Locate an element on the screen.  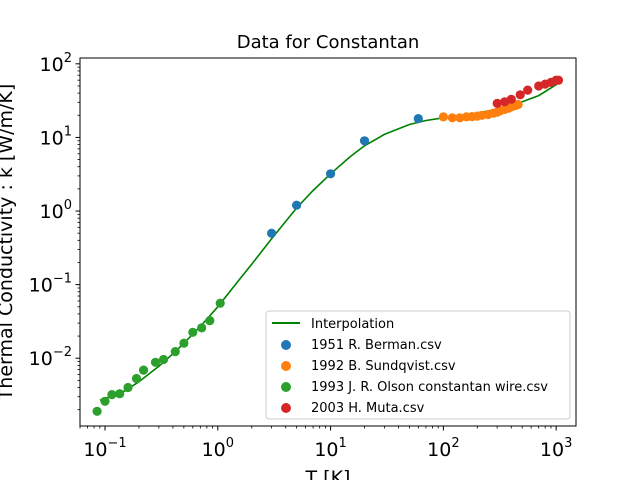
x-axis-ticks: 10⁻¹ 10⁰ 10¹ 10² 10³ is located at coordinates (325, 443).